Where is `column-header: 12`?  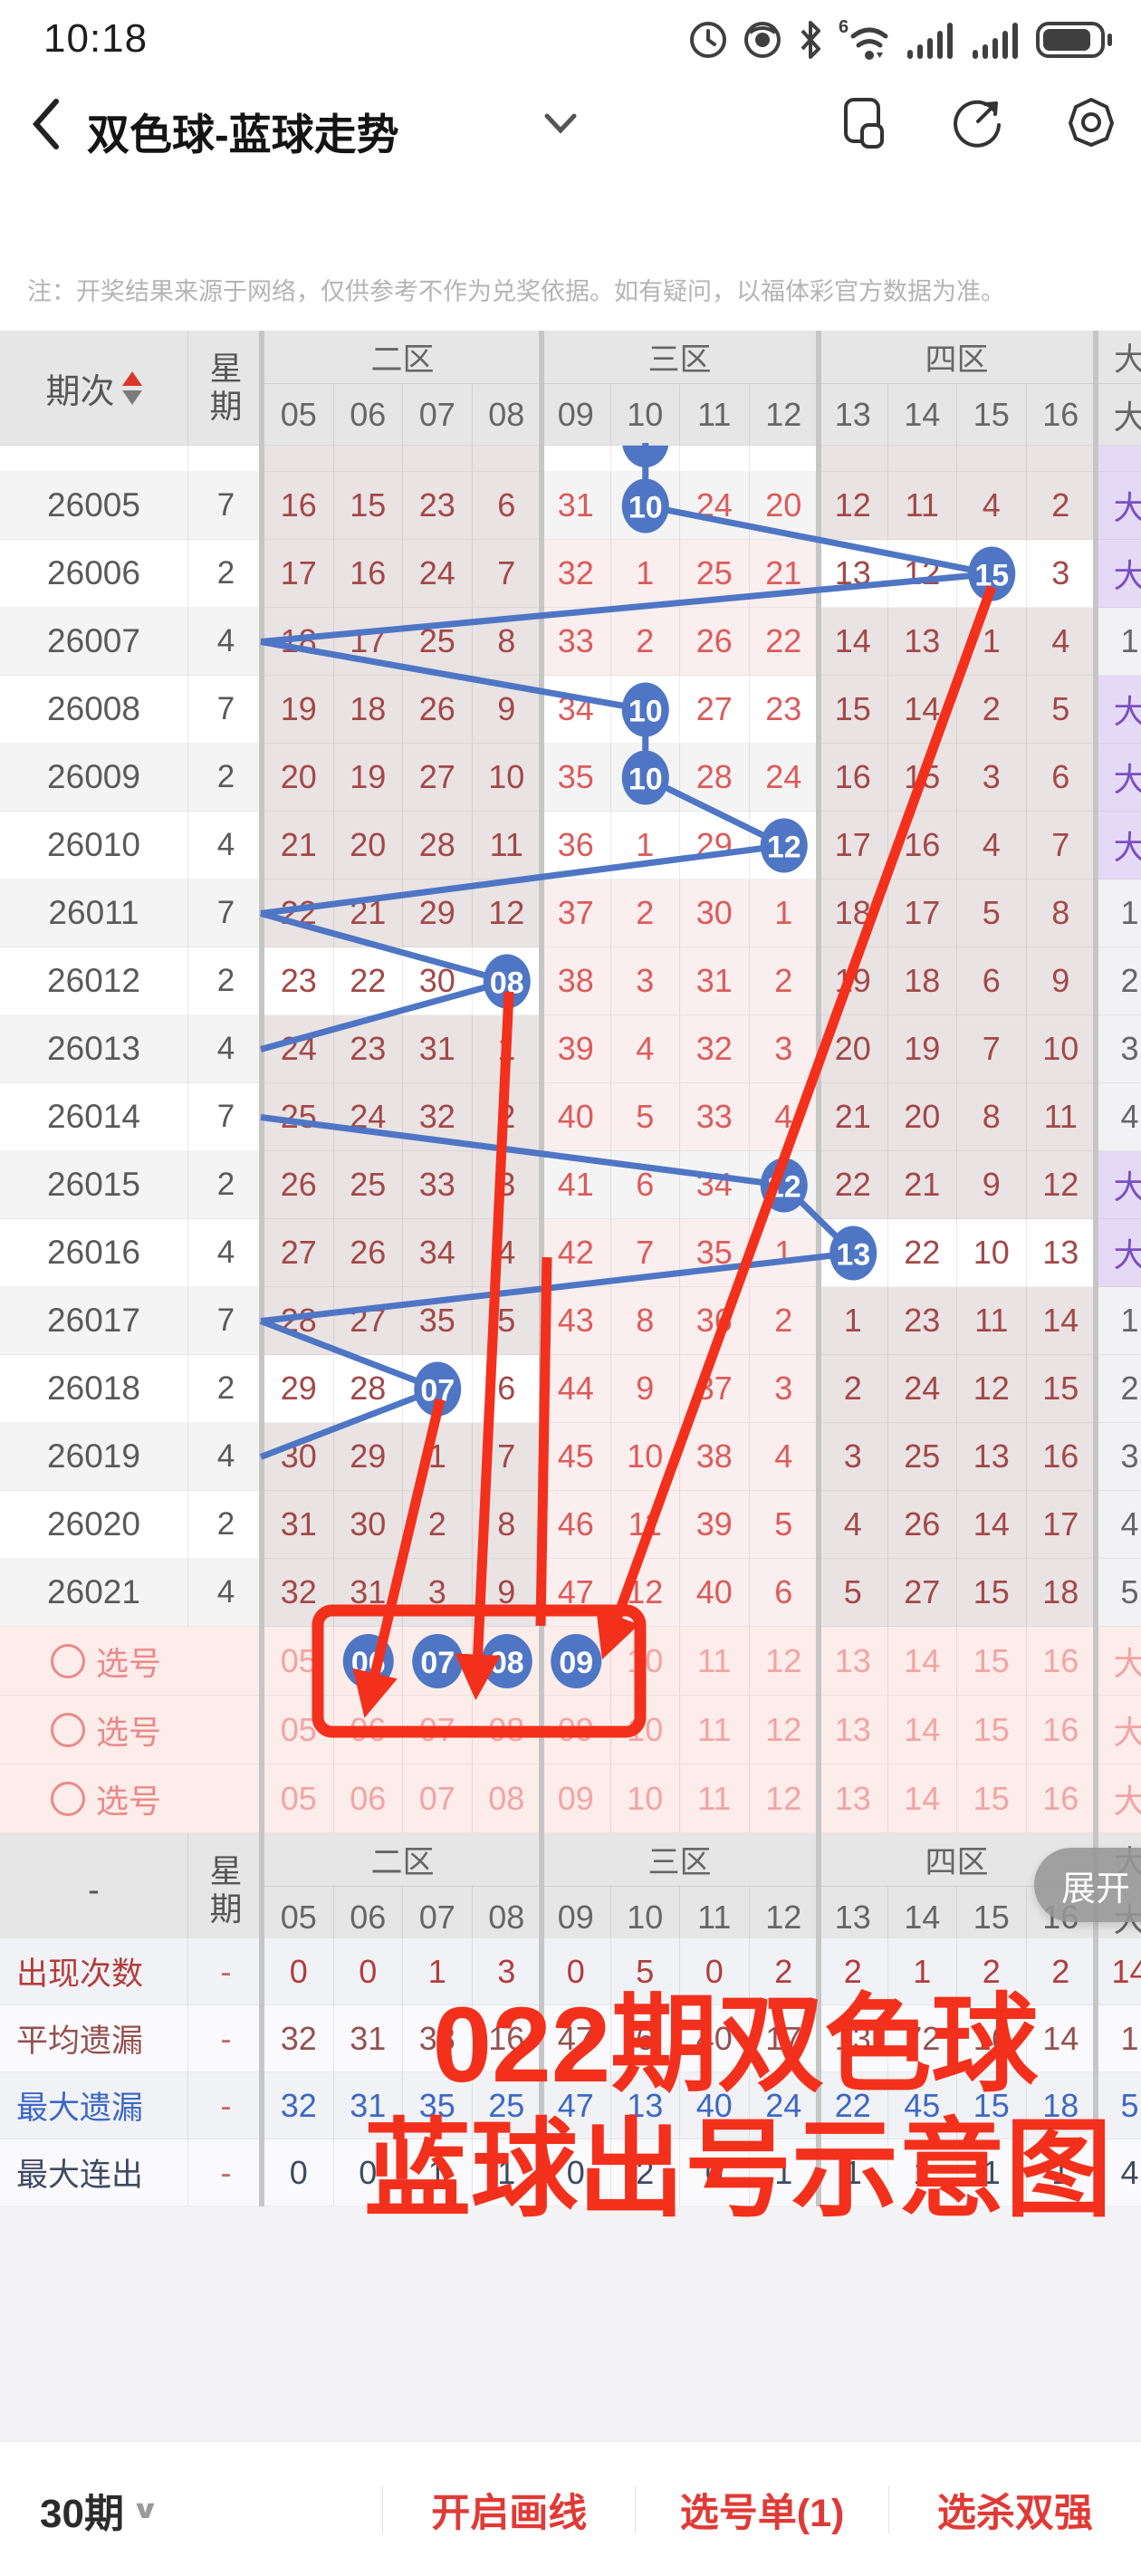
column-header: 12 is located at coordinates (784, 1917).